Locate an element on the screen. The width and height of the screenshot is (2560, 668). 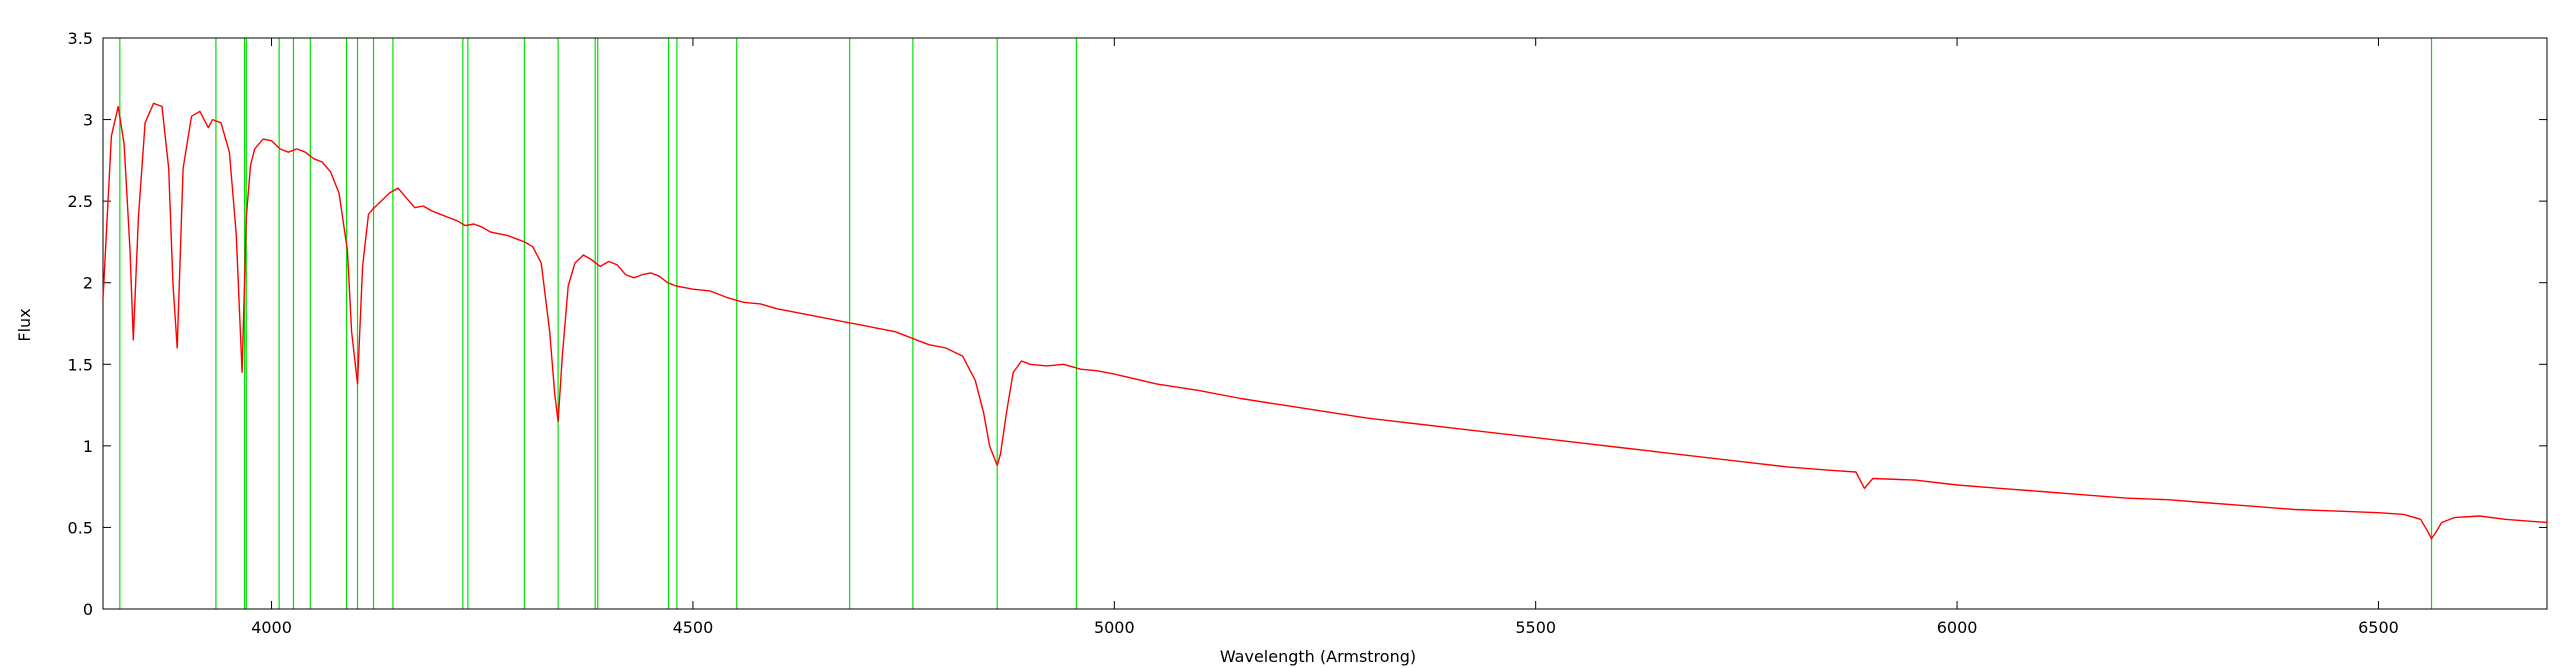
y-tick-label: 2 is located at coordinates (88, 283).